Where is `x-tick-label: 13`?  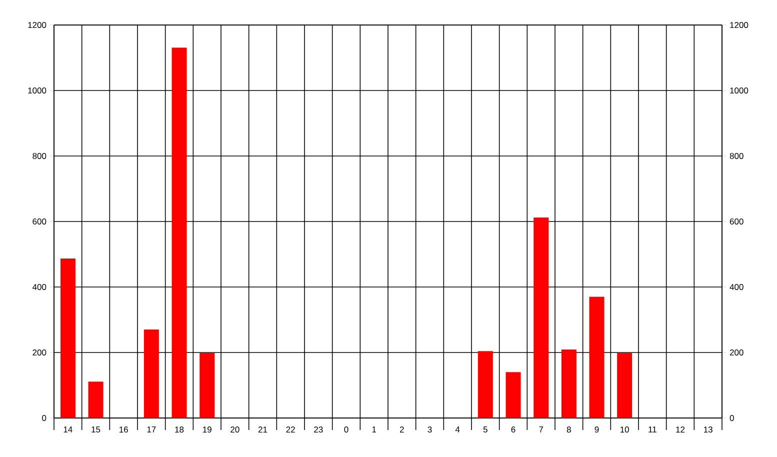 x-tick-label: 13 is located at coordinates (708, 429).